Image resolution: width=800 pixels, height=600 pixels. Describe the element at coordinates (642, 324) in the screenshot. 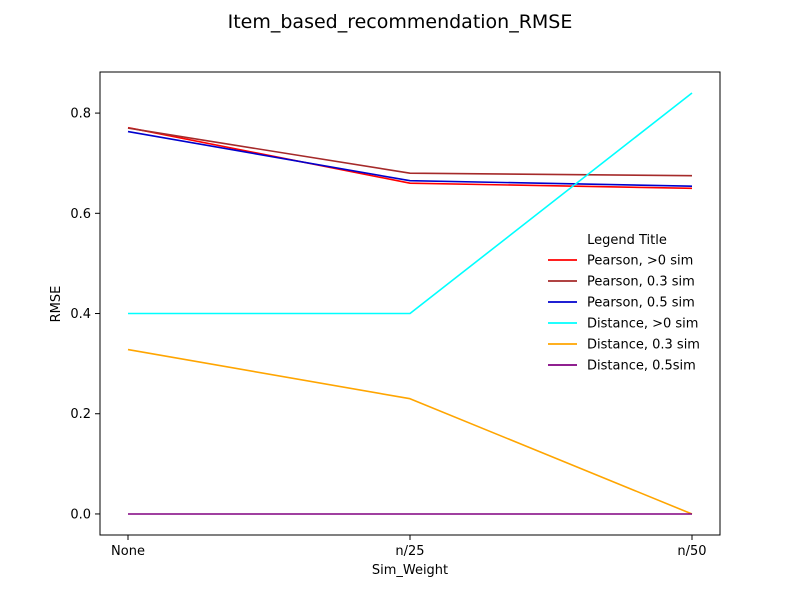

I see `legend-label: Distance, >0 sim` at that location.